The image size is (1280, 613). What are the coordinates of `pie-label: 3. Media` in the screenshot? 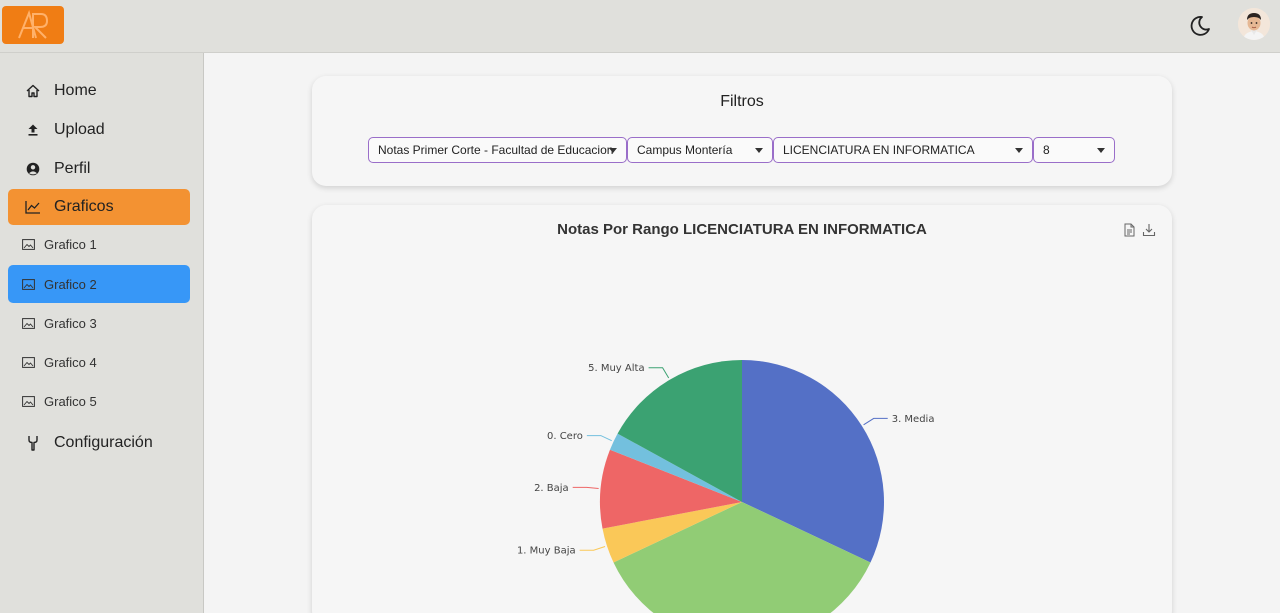 It's located at (913, 419).